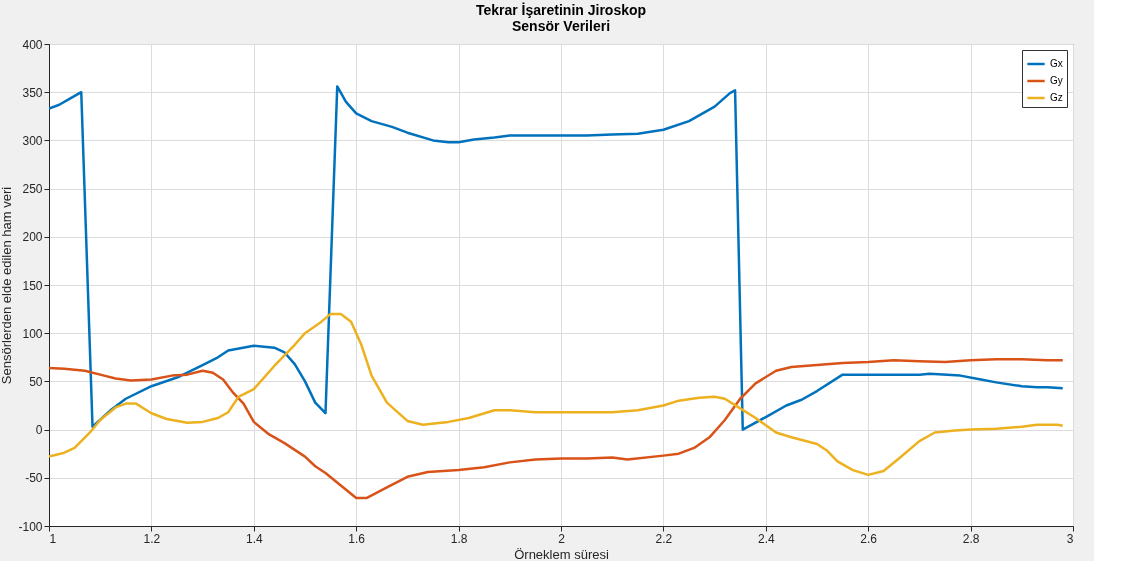  I want to click on legend-label: Gx, so click(1056, 63).